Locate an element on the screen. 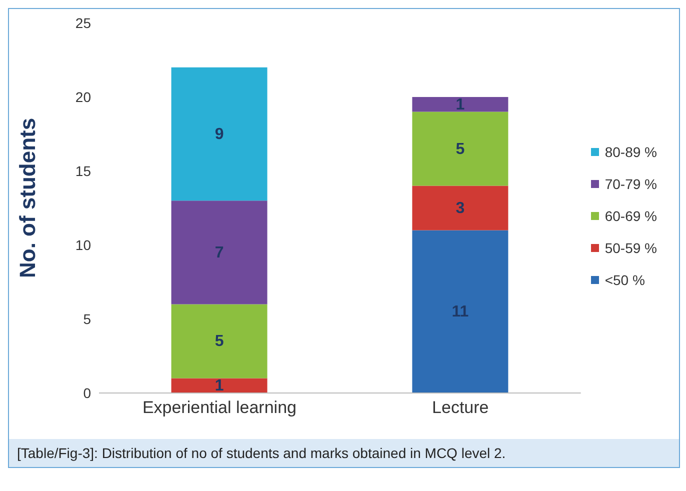  text: [Table/Fig-3]: Distribution of no of students and marks obtained in MCQ level 2. is located at coordinates (344, 453).